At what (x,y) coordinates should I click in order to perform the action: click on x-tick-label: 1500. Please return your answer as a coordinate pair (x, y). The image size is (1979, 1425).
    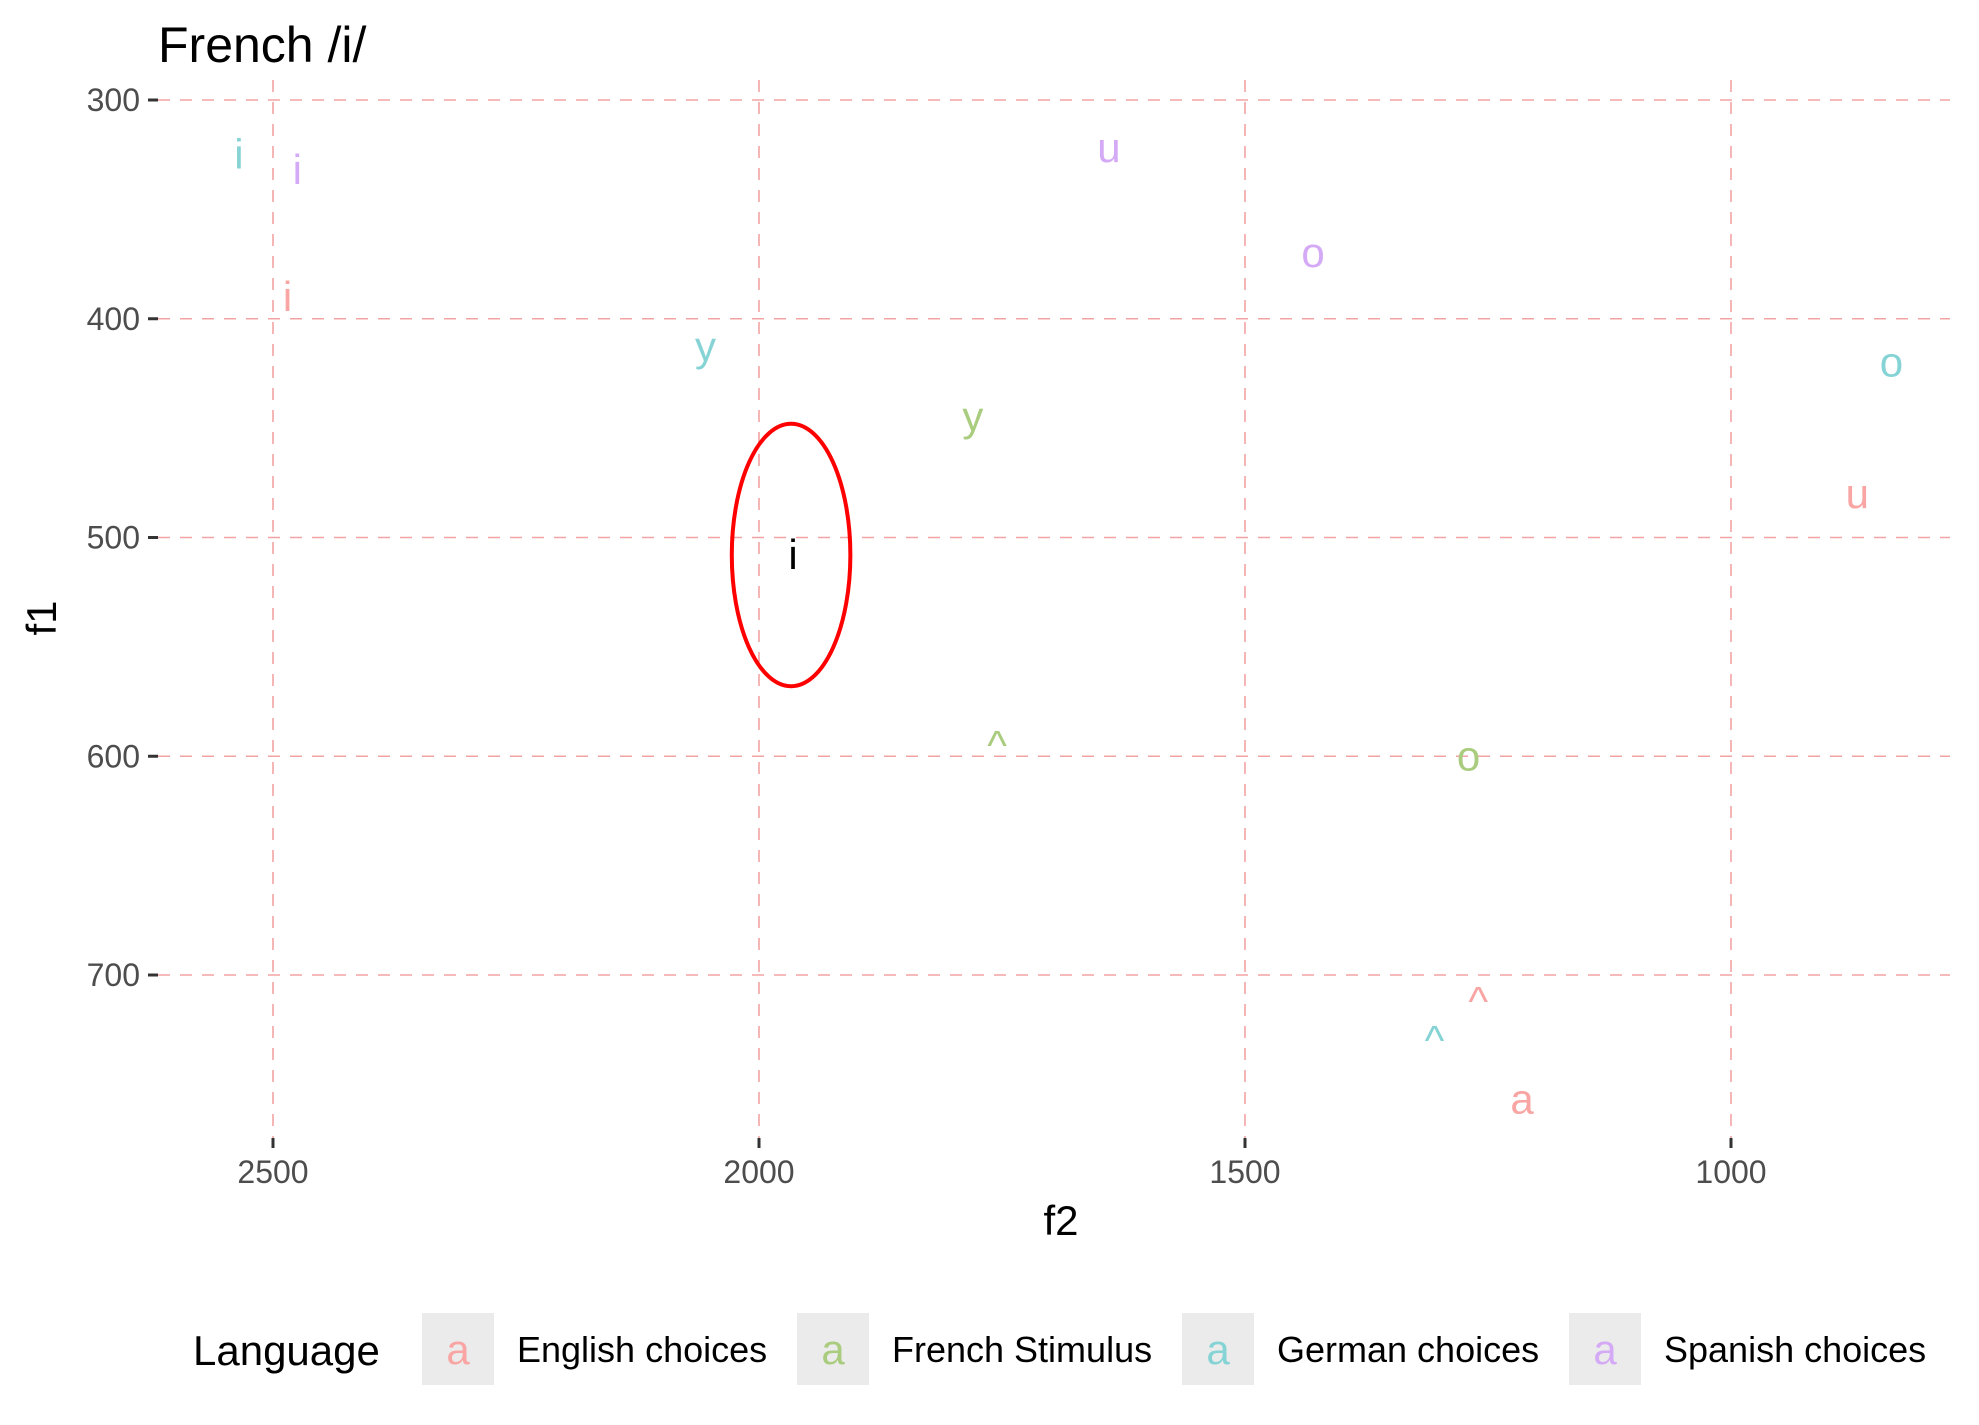
    Looking at the image, I should click on (1244, 1172).